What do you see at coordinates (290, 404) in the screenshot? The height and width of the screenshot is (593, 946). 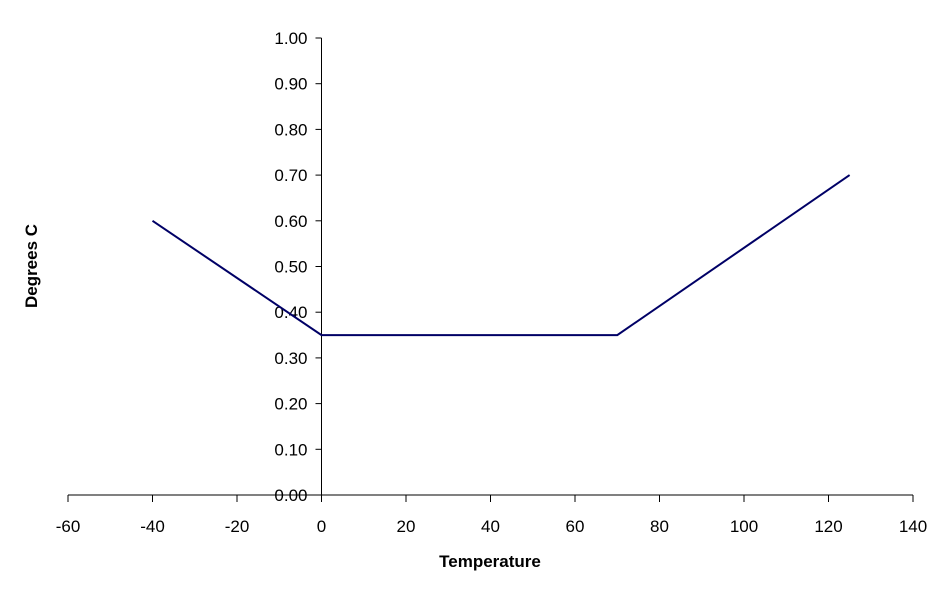 I see `y-tick-label: 0.20` at bounding box center [290, 404].